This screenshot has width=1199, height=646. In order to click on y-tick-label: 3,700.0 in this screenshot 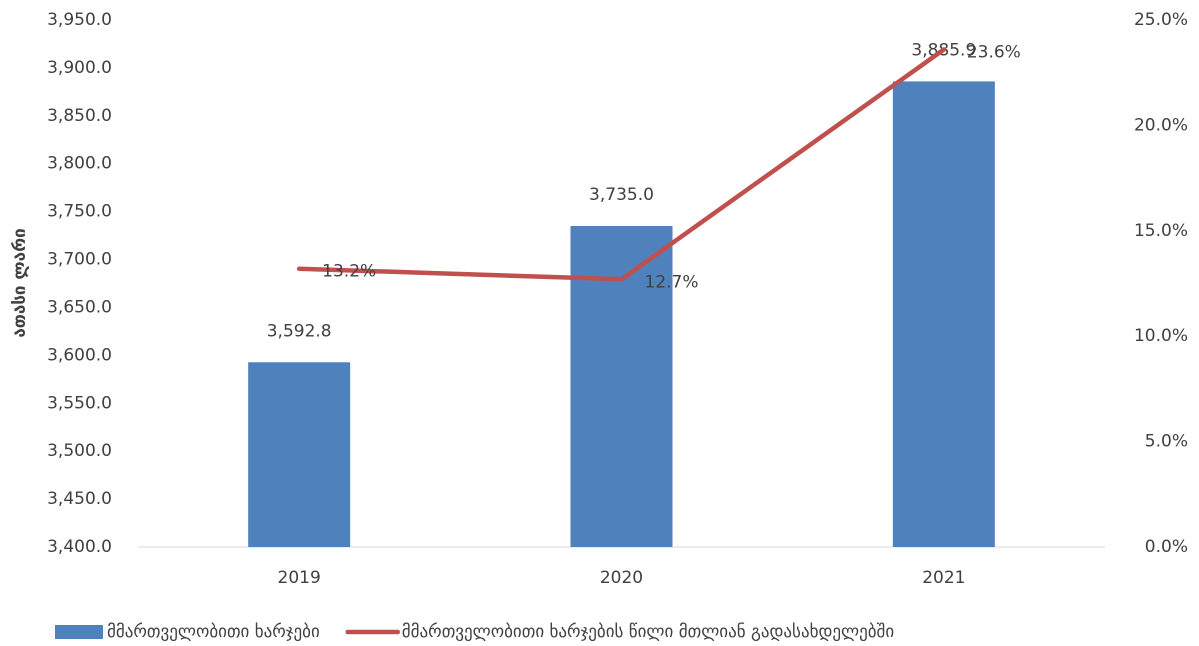, I will do `click(79, 260)`.